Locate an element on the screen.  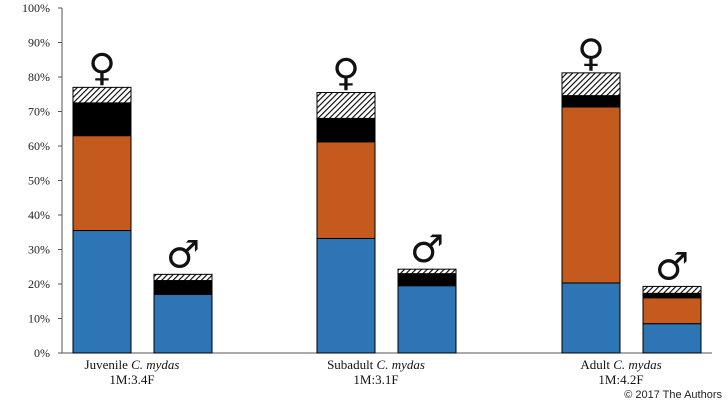
y-tick-label: 0% is located at coordinates (42, 353).